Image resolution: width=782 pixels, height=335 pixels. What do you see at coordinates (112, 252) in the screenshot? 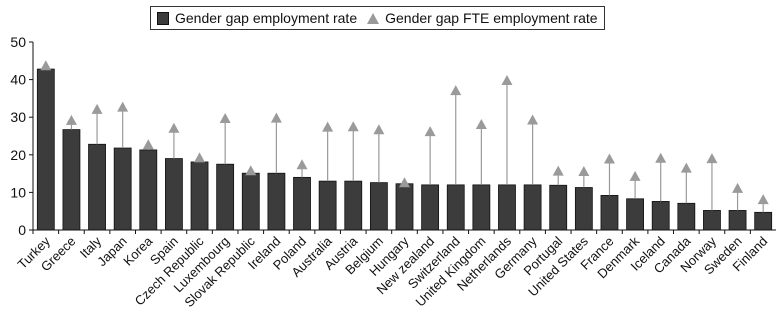
I see `x-tick-label: Japan` at bounding box center [112, 252].